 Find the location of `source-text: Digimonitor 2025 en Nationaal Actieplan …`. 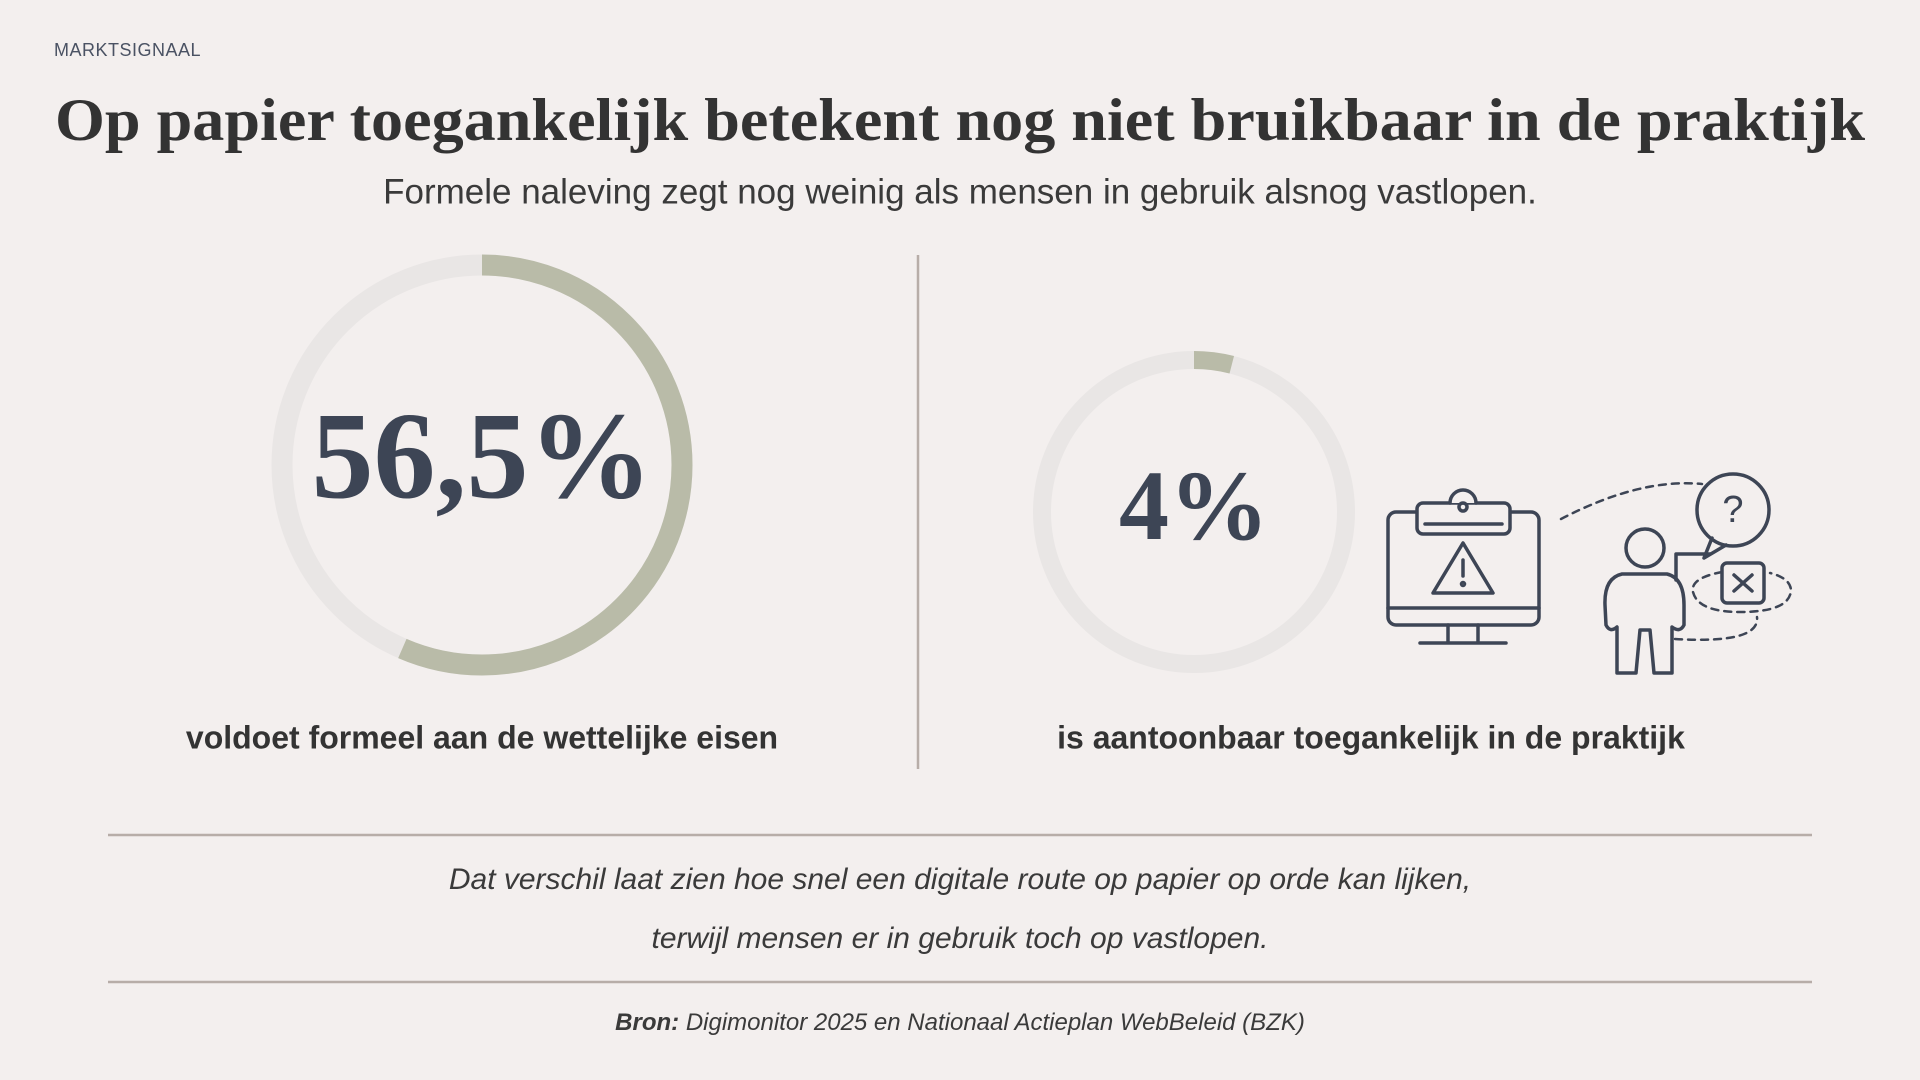

source-text: Digimonitor 2025 en Nationaal Actieplan … is located at coordinates (995, 1022).